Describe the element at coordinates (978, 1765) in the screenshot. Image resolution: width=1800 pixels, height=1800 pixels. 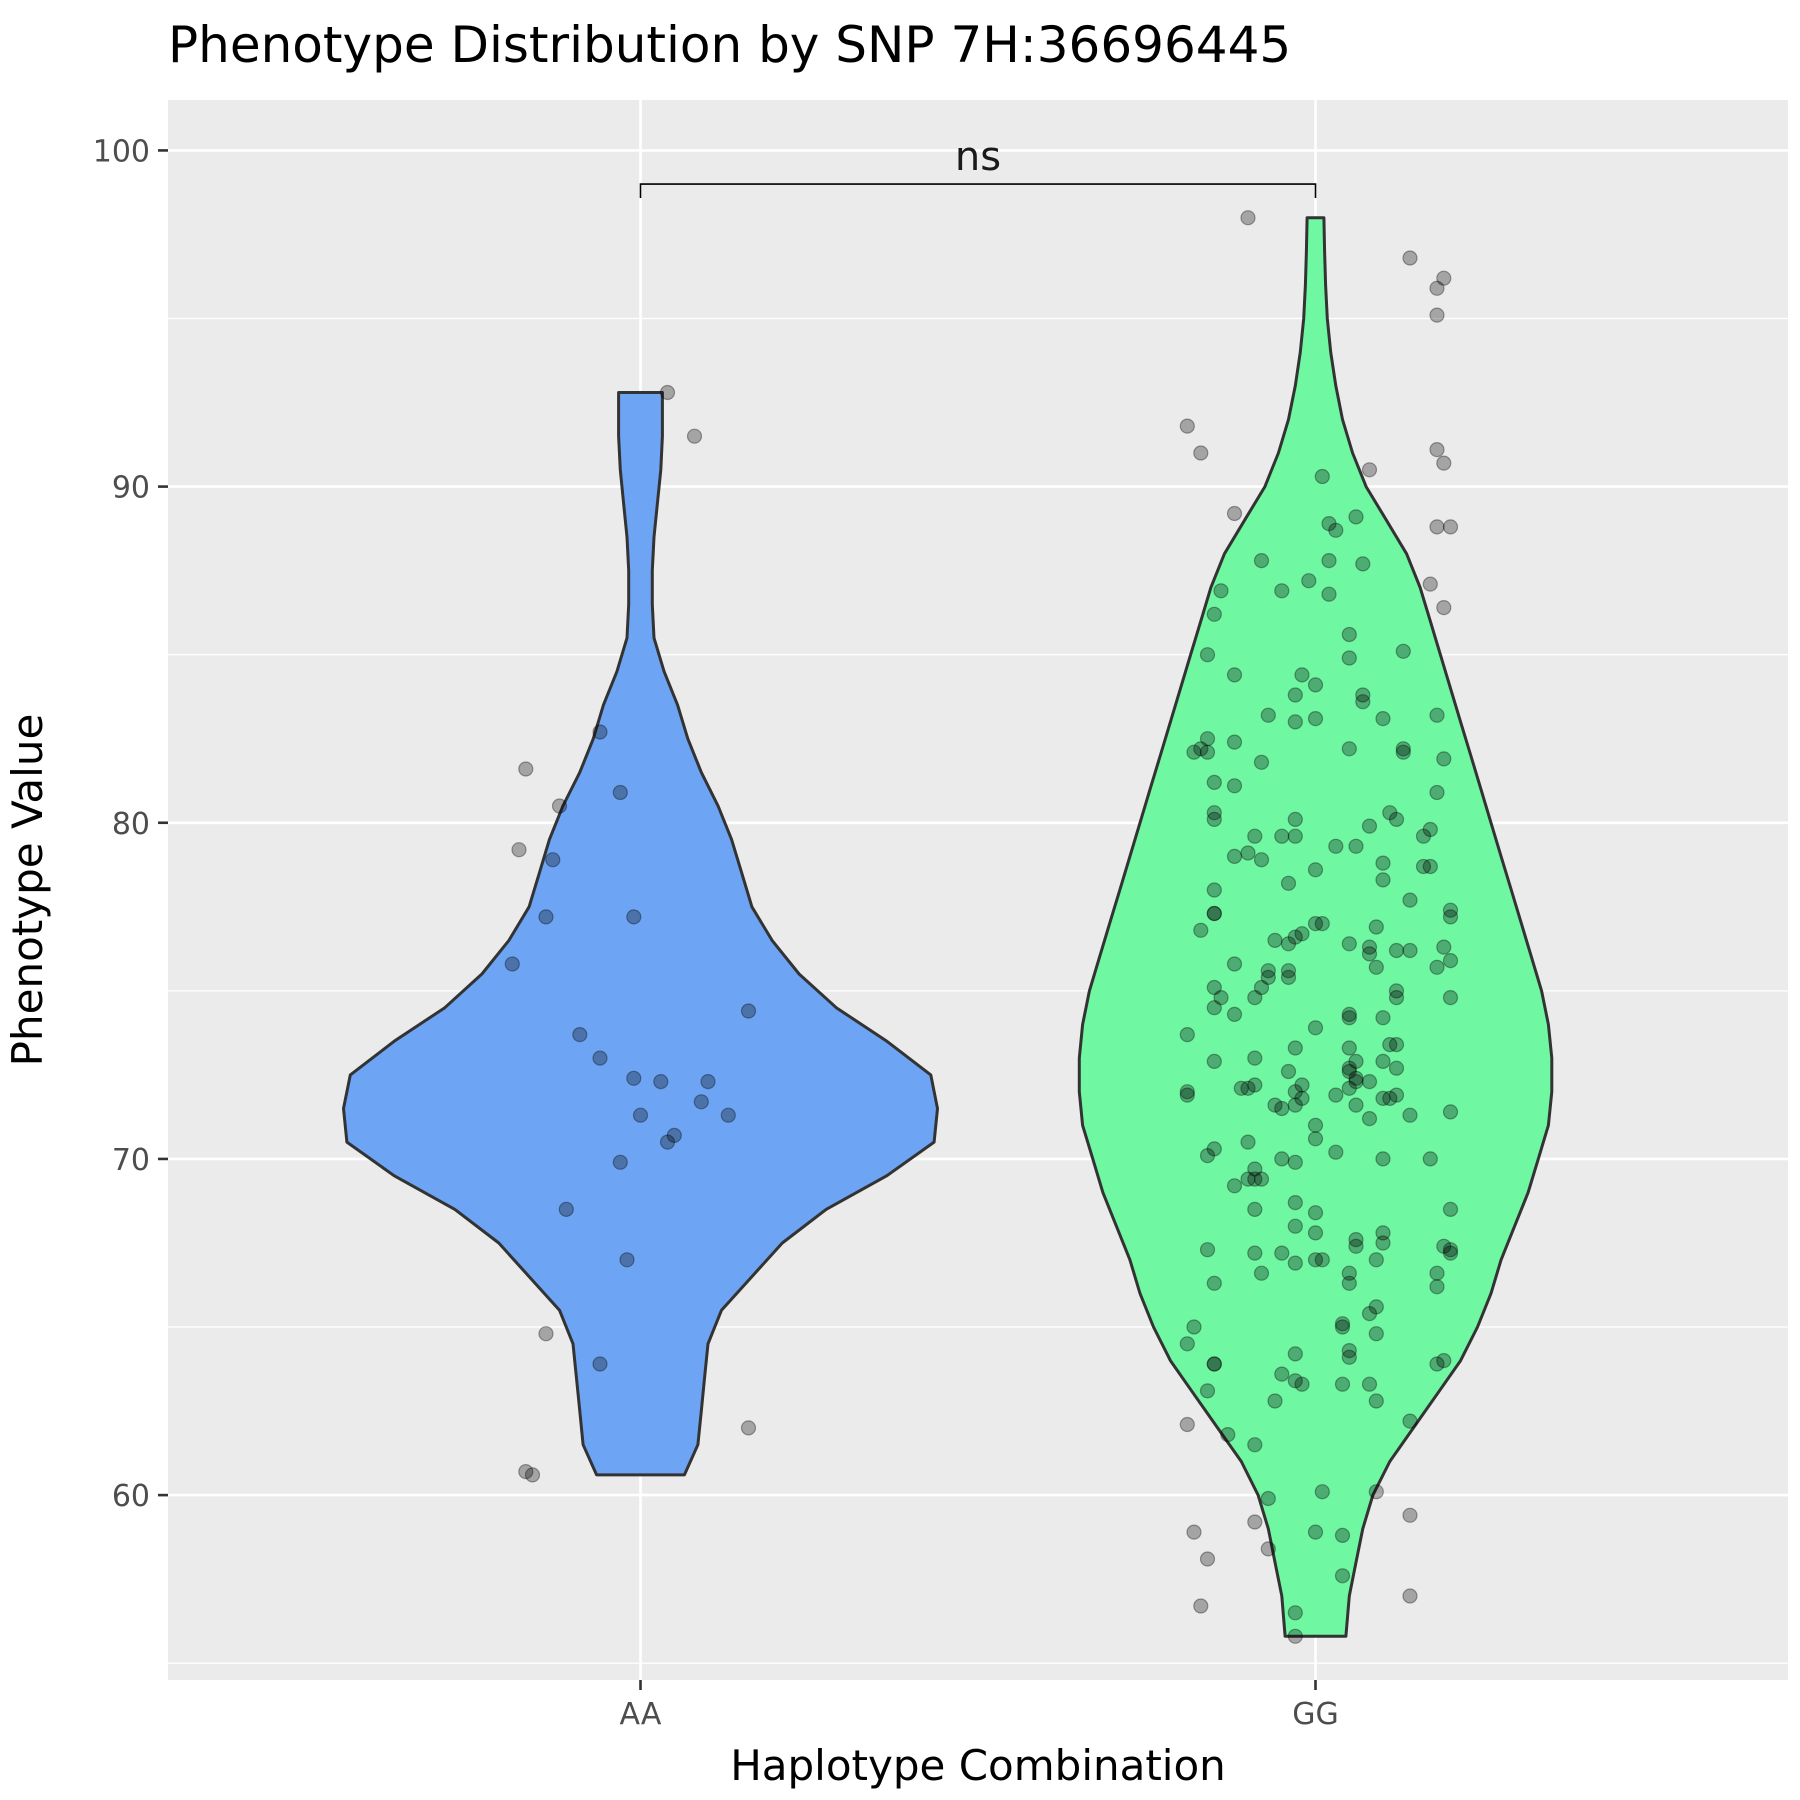
I see `x-axis-label: Haplotype Combination` at that location.